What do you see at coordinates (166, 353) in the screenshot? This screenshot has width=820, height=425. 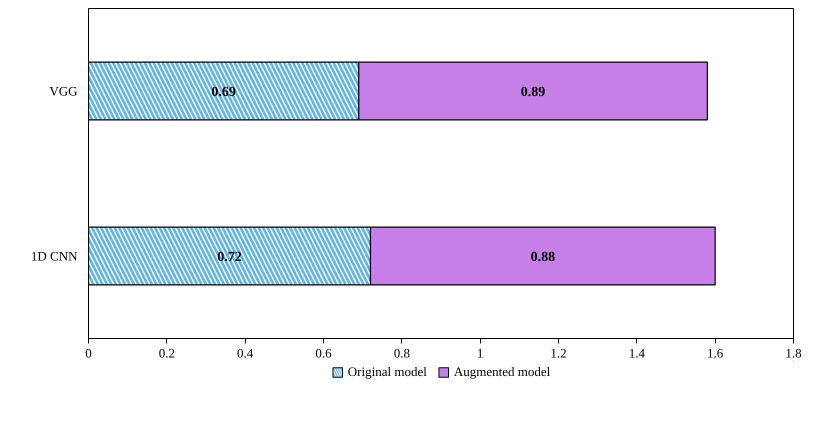 I see `x-tick-label: 0.2` at bounding box center [166, 353].